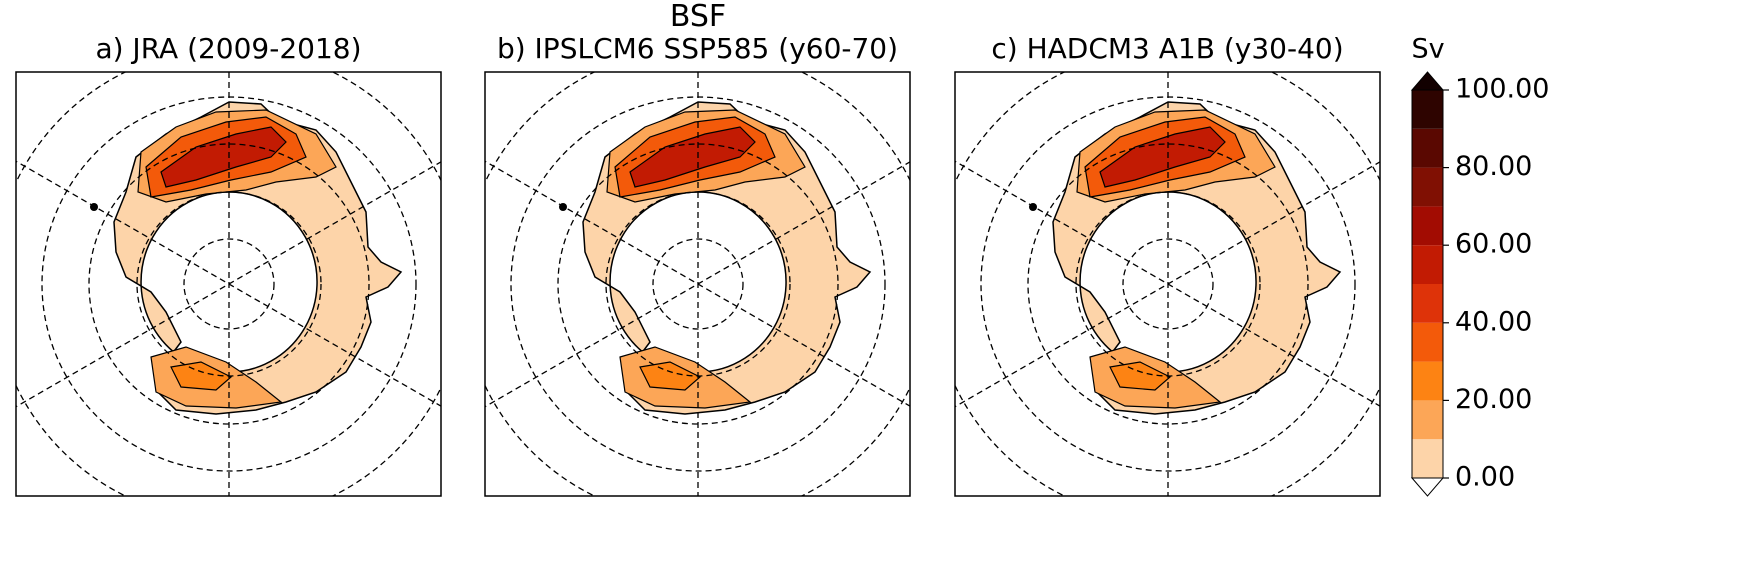 The height and width of the screenshot is (588, 1753). What do you see at coordinates (1427, 487) in the screenshot?
I see `colorbar-extend-under` at bounding box center [1427, 487].